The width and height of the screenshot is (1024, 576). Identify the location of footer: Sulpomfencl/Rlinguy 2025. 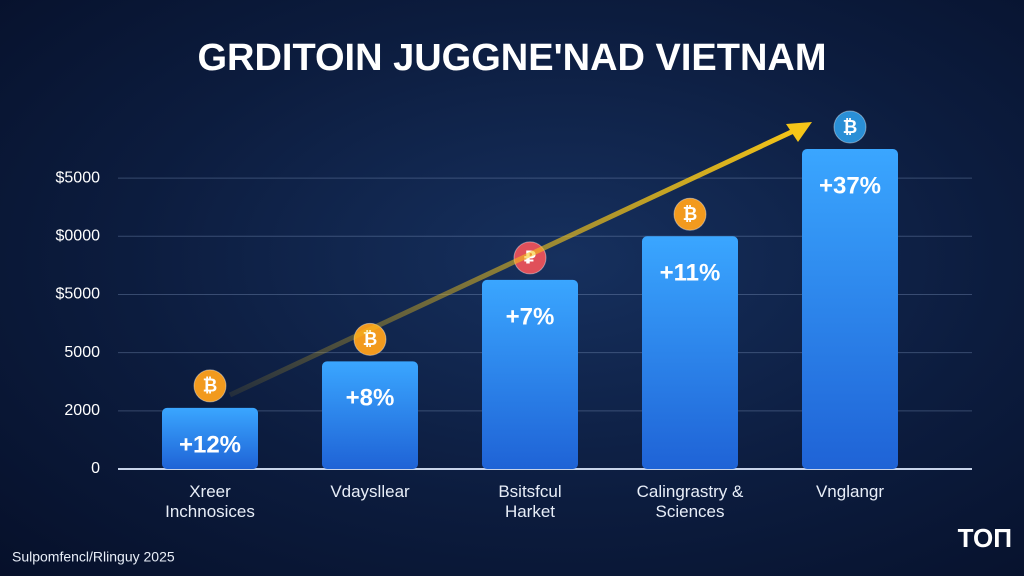
(93, 557).